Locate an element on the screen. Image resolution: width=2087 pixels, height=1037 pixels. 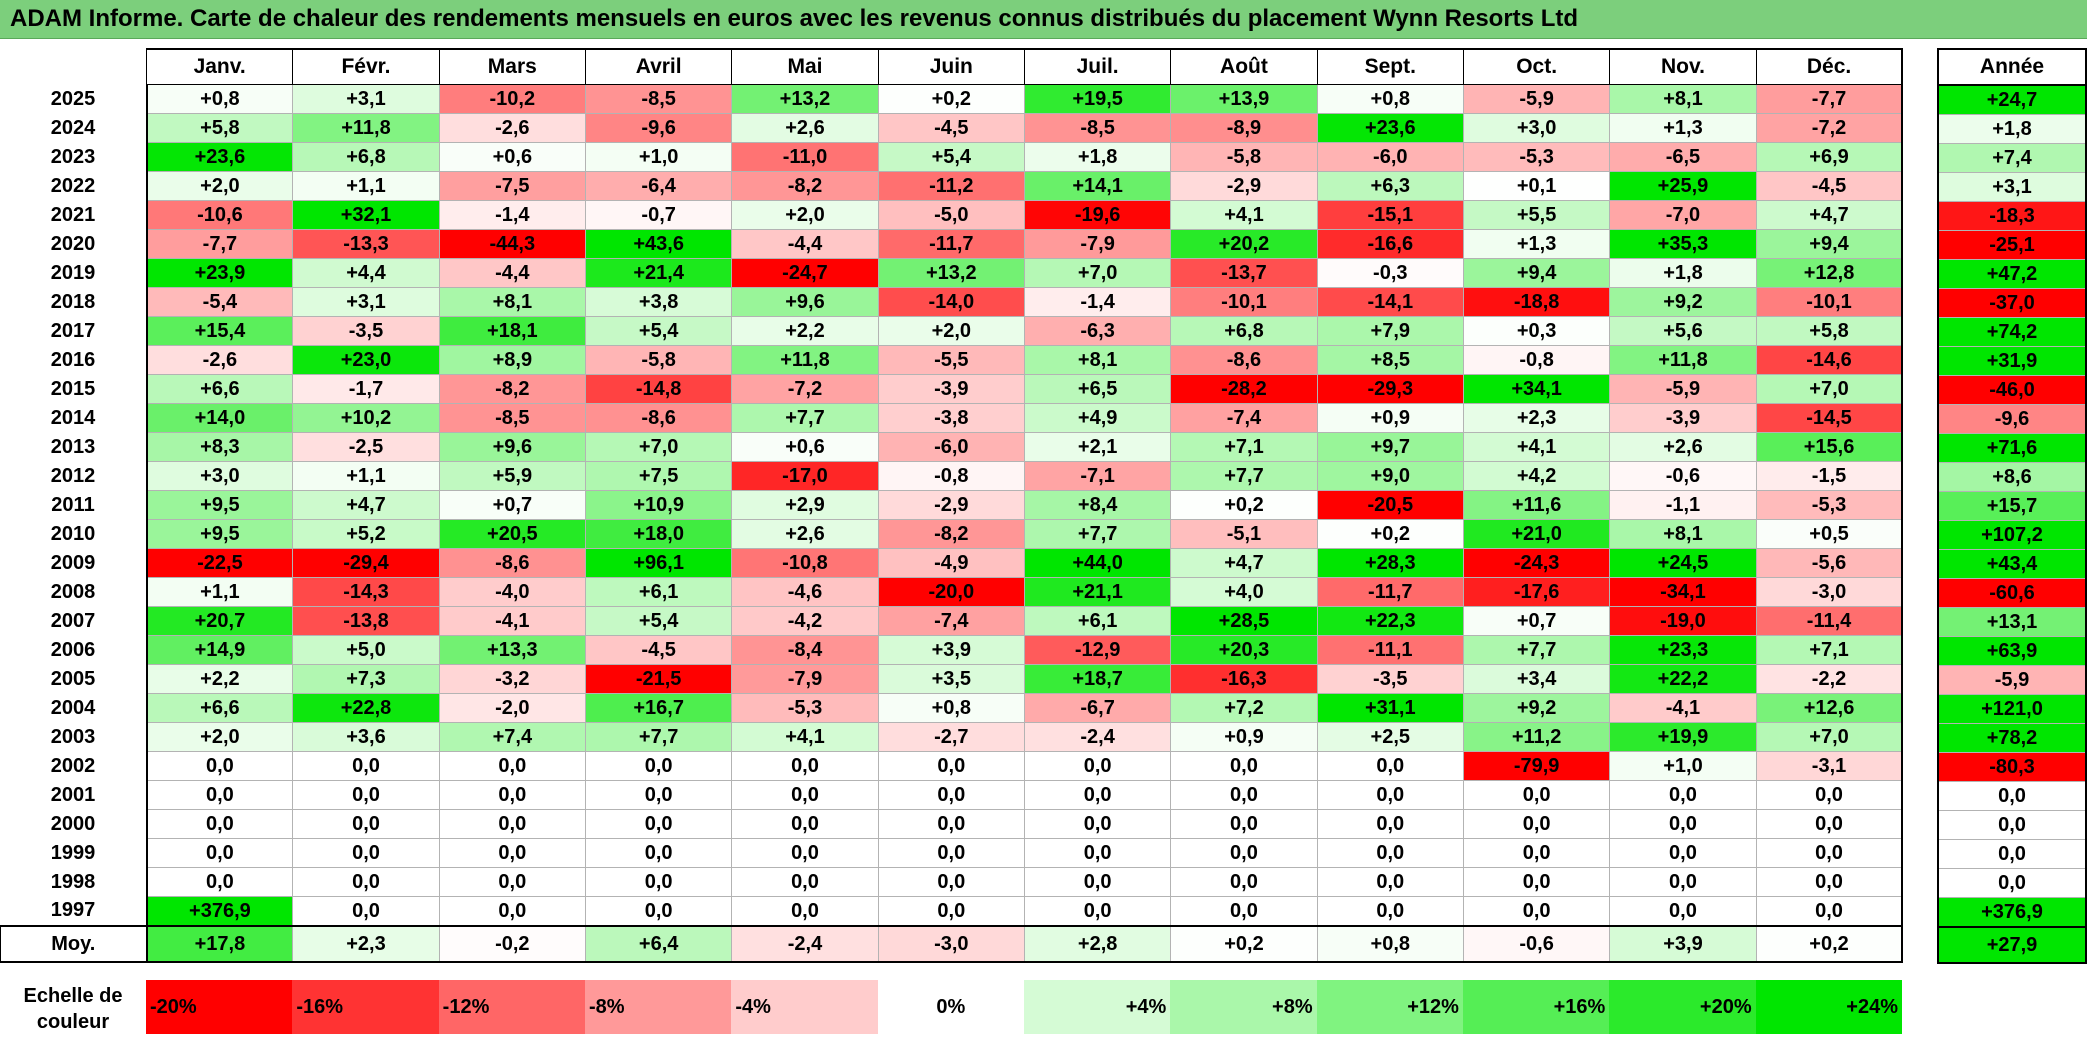
color-scale-step: -4% is located at coordinates (804, 1007).